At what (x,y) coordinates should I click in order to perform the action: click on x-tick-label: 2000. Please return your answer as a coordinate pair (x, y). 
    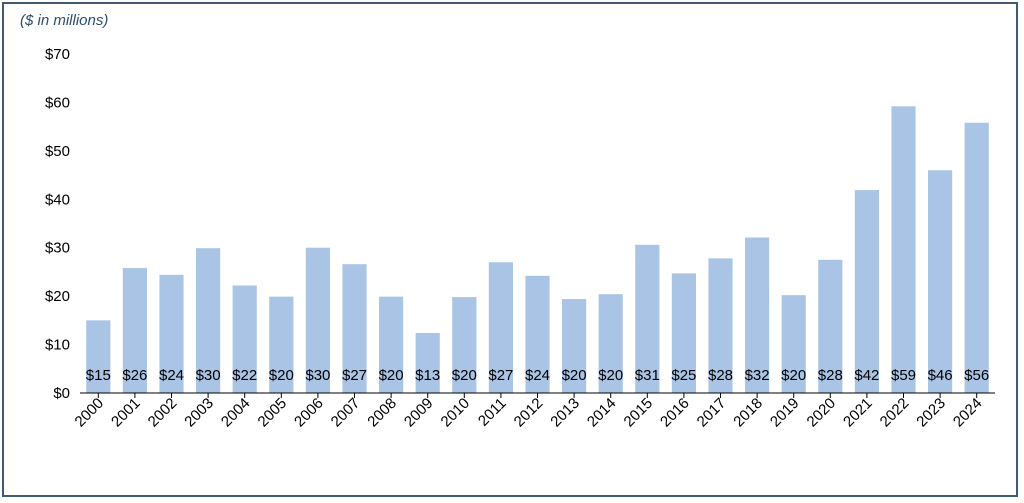
    Looking at the image, I should click on (90, 413).